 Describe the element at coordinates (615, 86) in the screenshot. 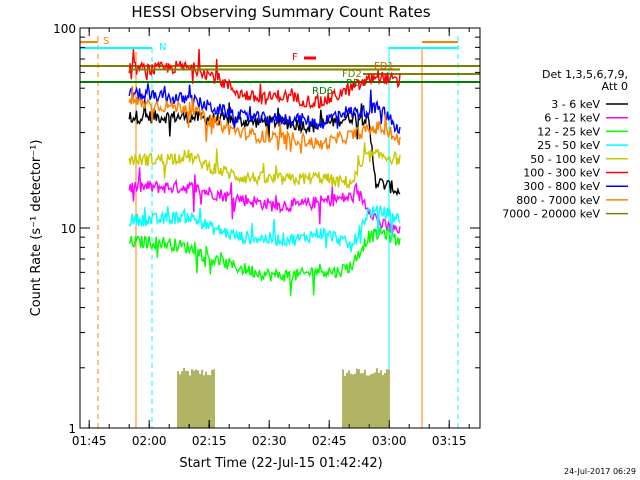

I see `legend-header-line2: Att 0` at that location.